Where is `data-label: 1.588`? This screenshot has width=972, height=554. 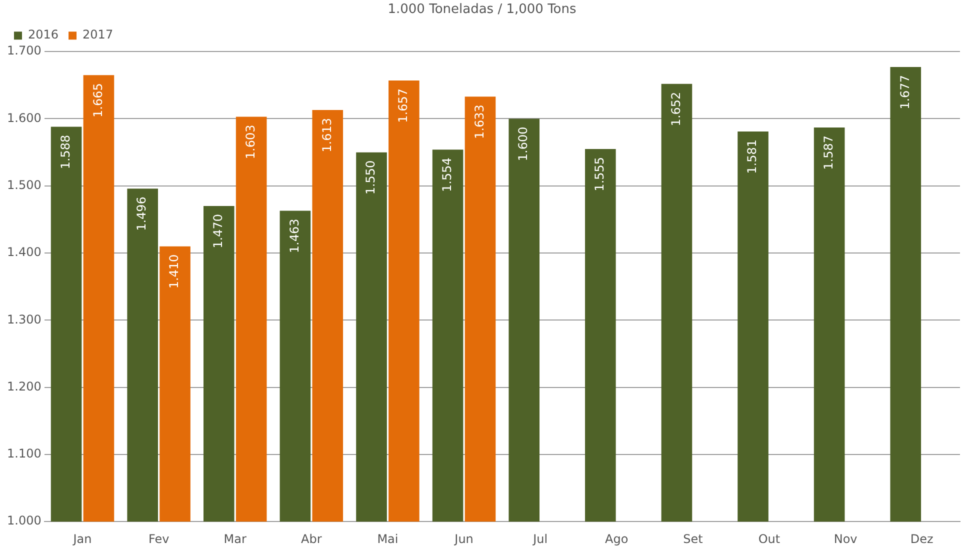
data-label: 1.588 is located at coordinates (65, 152).